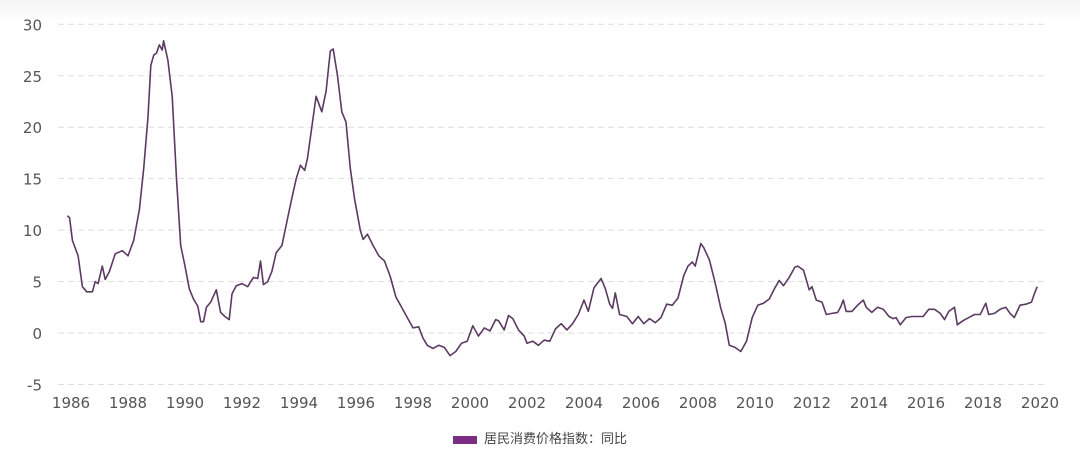 The image size is (1080, 460). I want to click on x-tick-label: 2004, so click(584, 403).